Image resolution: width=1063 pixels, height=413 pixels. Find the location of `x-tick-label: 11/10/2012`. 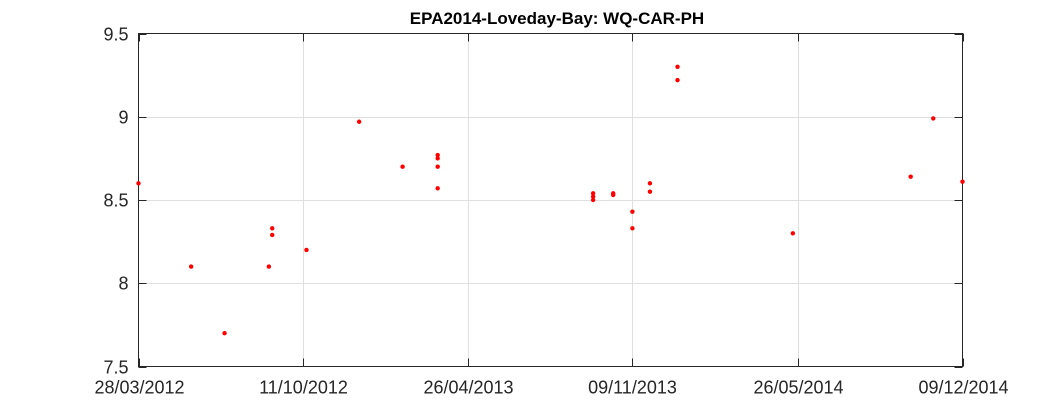

x-tick-label: 11/10/2012 is located at coordinates (303, 388).